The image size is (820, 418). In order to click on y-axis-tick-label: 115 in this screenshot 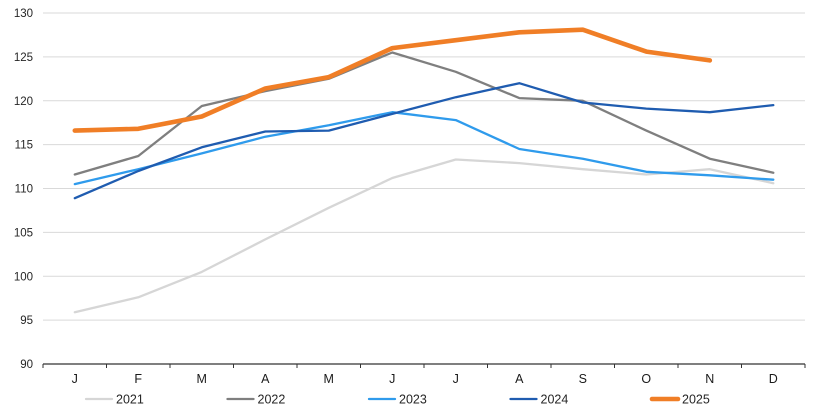, I will do `click(24, 146)`.